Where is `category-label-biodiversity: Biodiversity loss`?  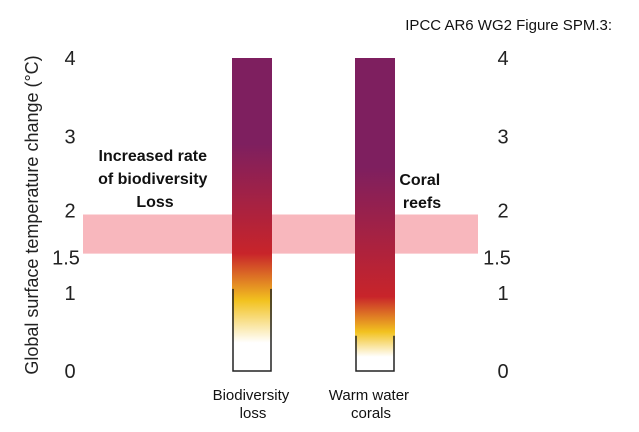 category-label-biodiversity: Biodiversity loss is located at coordinates (253, 404).